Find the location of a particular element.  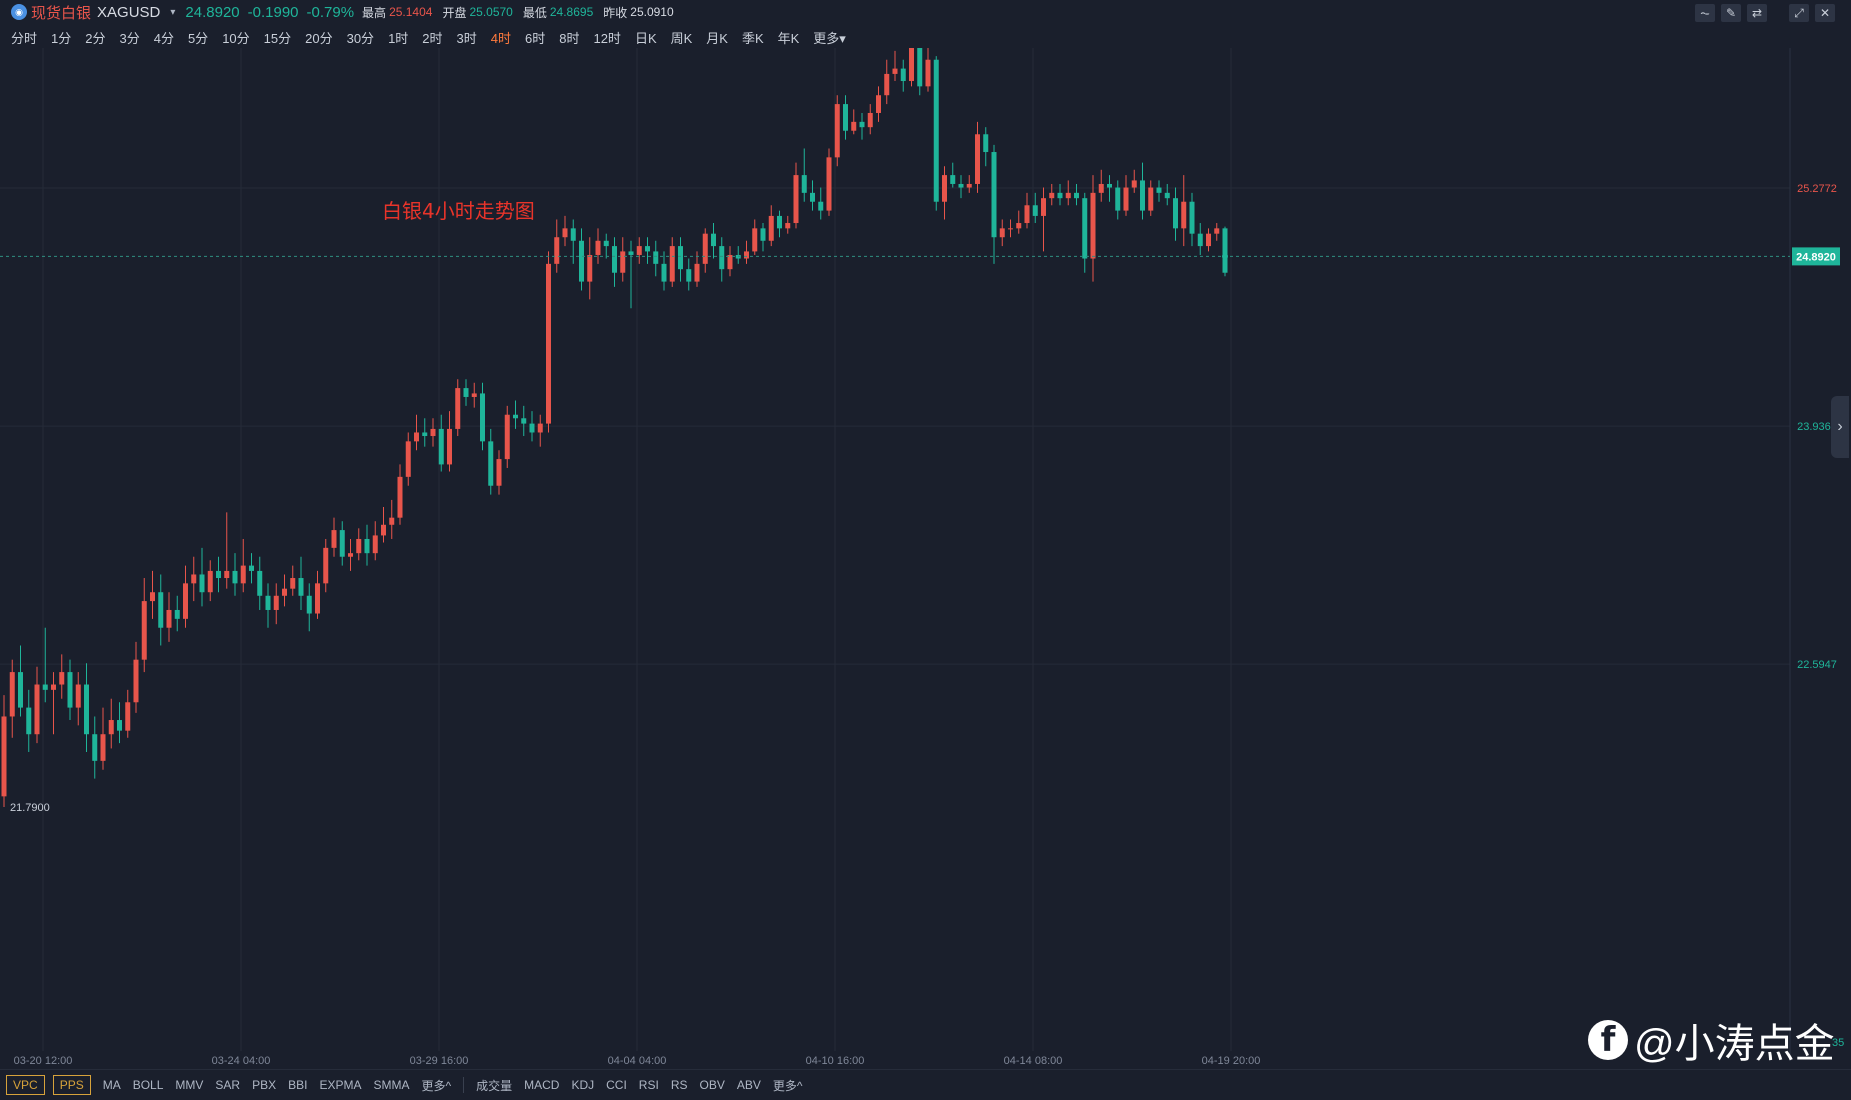

timeframe-9: 30分 is located at coordinates (360, 38).